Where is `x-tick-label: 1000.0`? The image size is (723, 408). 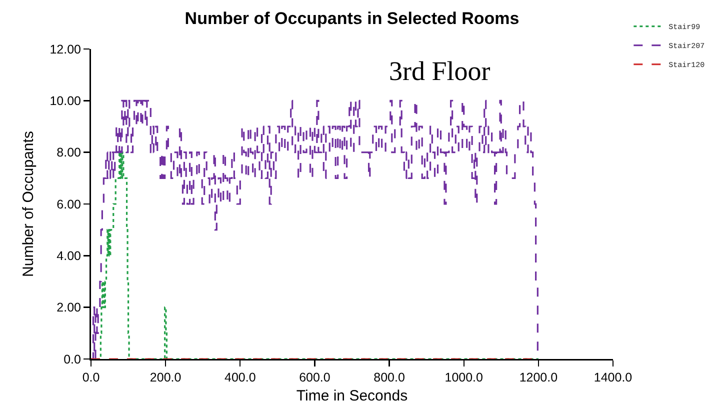
x-tick-label: 1000.0 is located at coordinates (464, 377).